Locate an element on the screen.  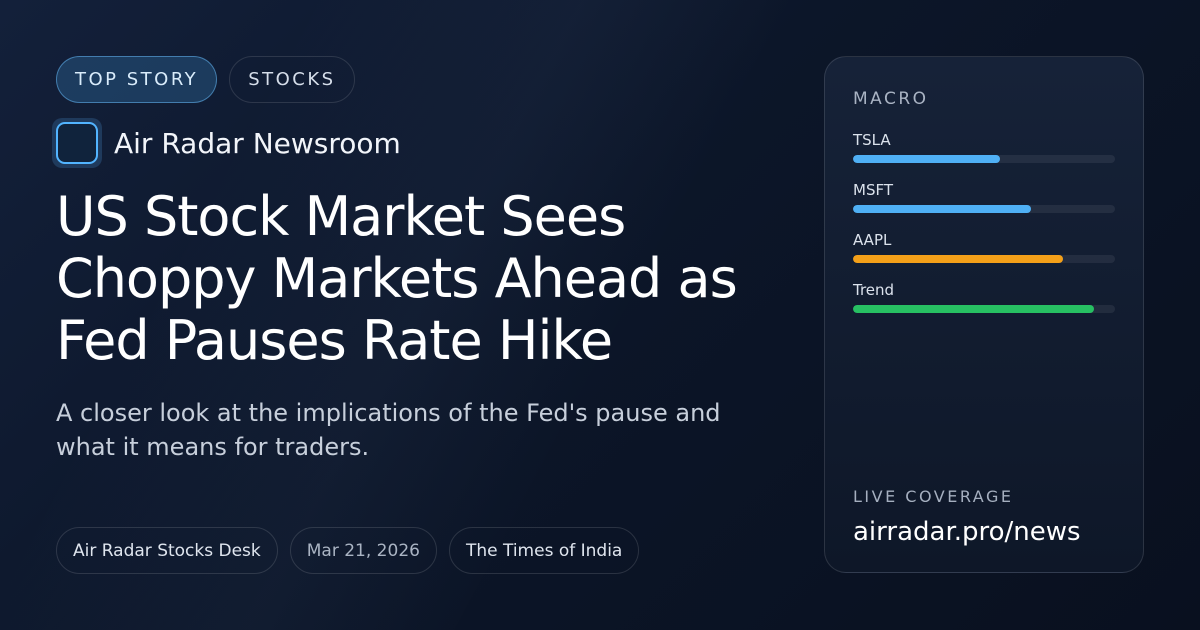
brand: Air Radar Newsroom is located at coordinates (226, 143).